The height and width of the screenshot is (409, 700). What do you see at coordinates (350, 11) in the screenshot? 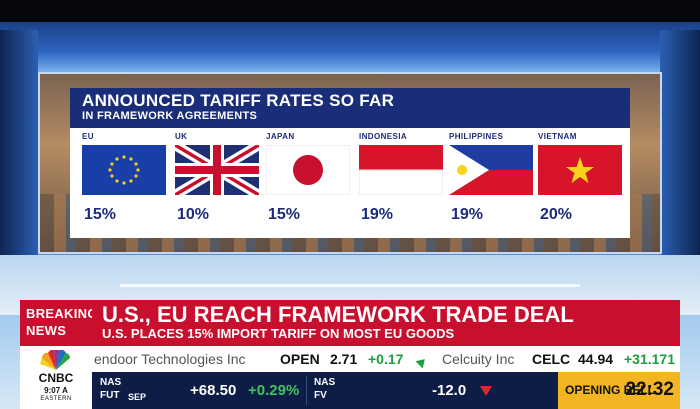
I see `letterbox-bar` at bounding box center [350, 11].